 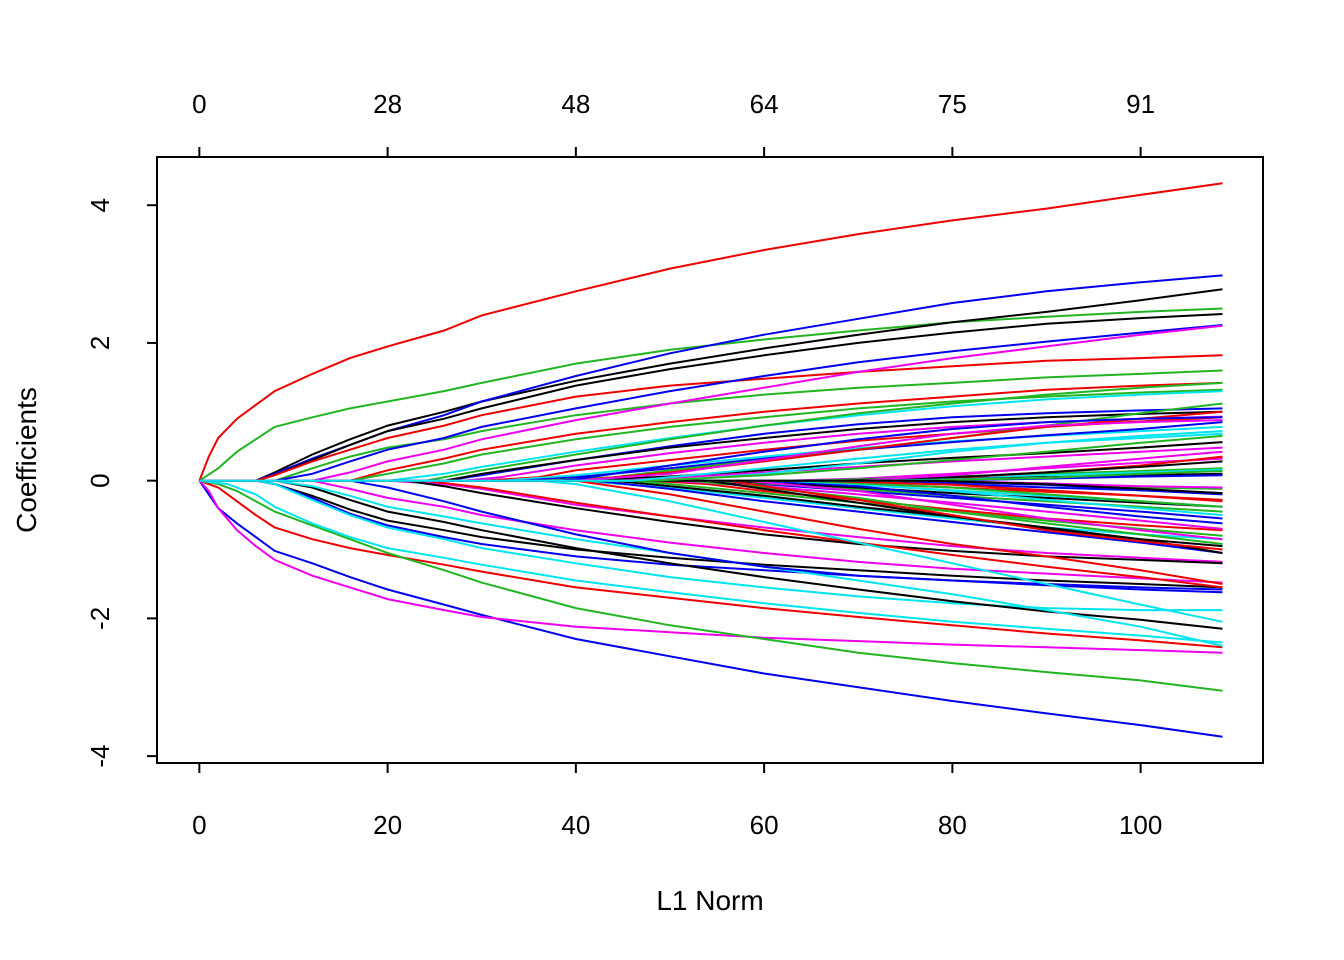 I want to click on top-tick-label: 91, so click(x=1140, y=104).